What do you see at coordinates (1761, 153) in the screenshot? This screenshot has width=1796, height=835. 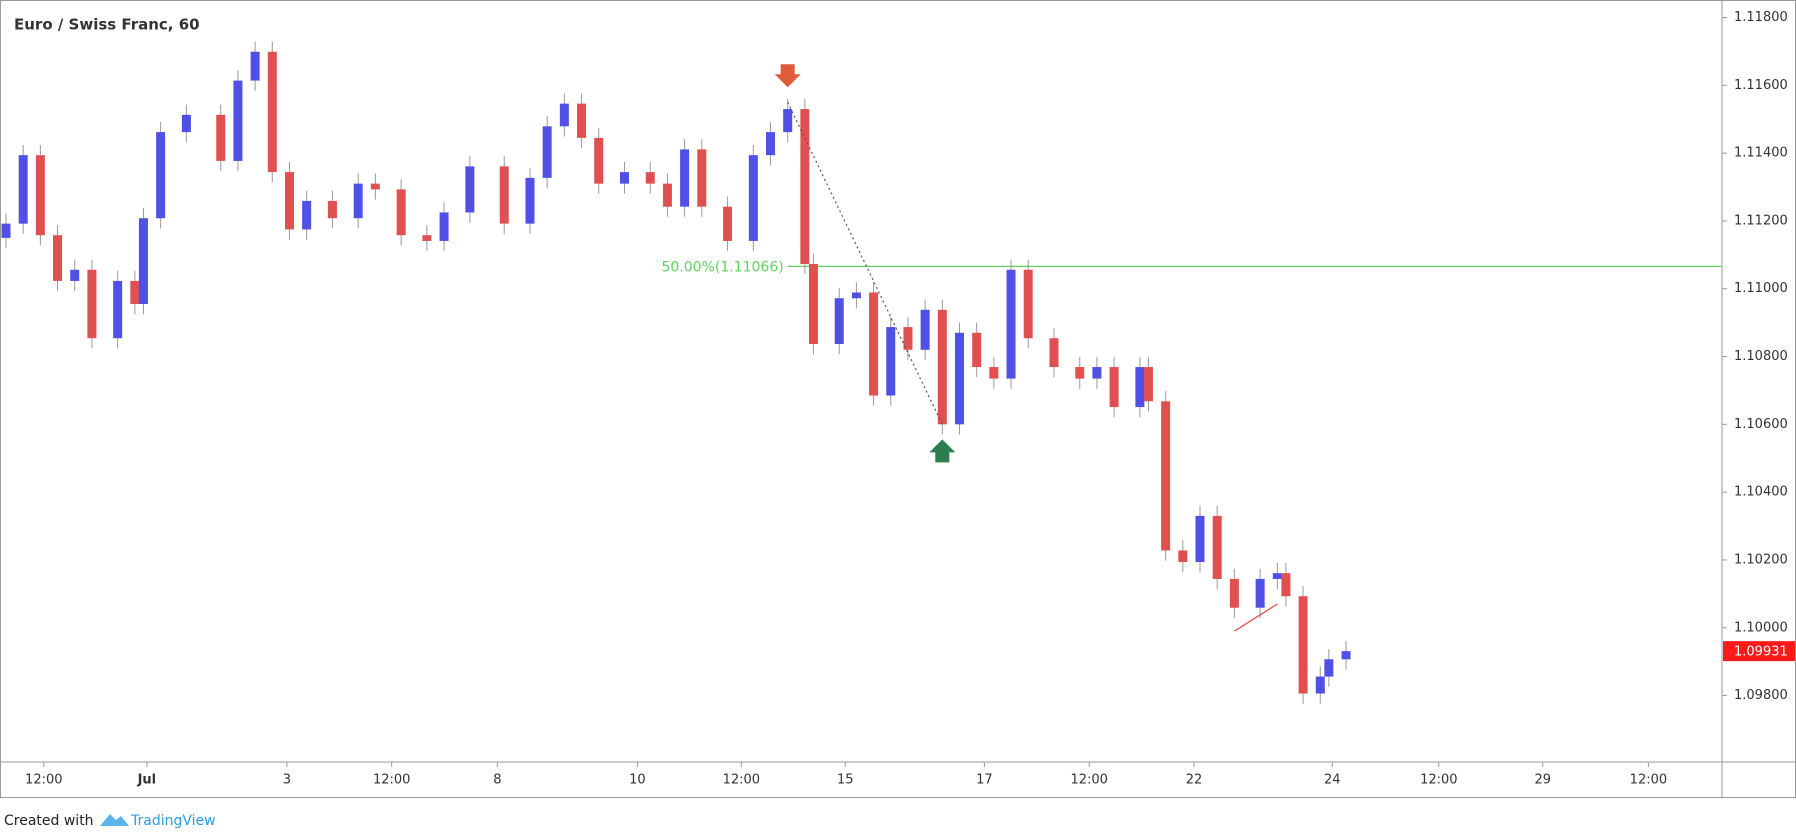 I see `y-tick-label: 1.11400` at bounding box center [1761, 153].